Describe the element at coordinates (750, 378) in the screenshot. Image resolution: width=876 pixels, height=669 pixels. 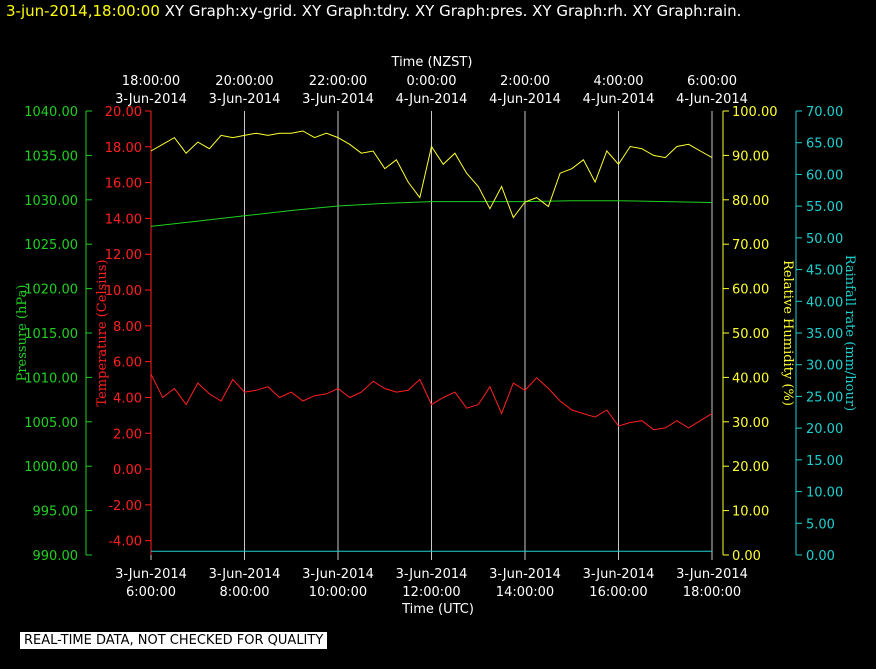
I see `humidity-tick-label-4: 40.00` at that location.